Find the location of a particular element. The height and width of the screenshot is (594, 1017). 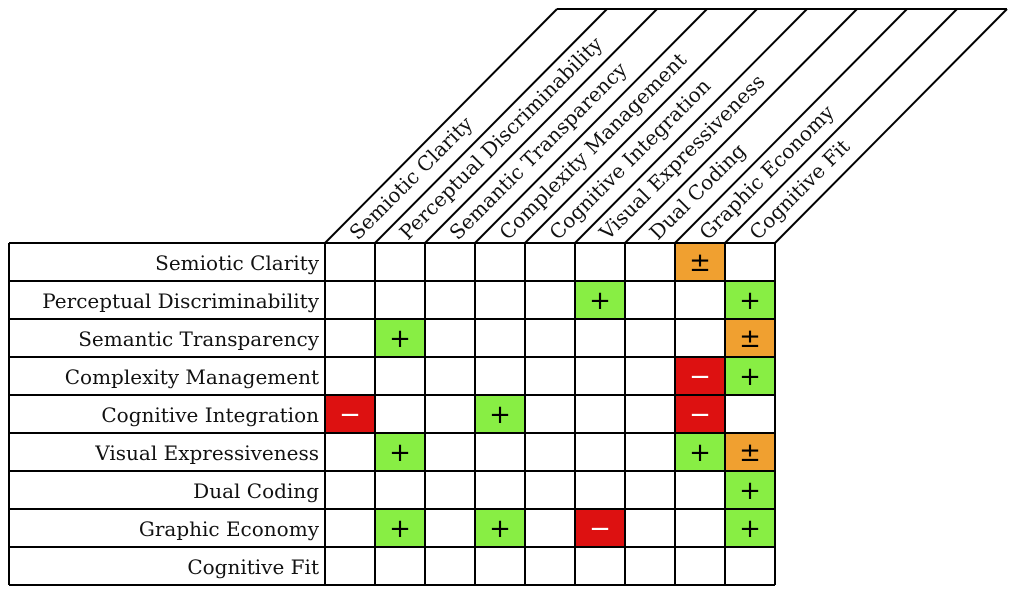

row-label: Dual Coding is located at coordinates (256, 491).